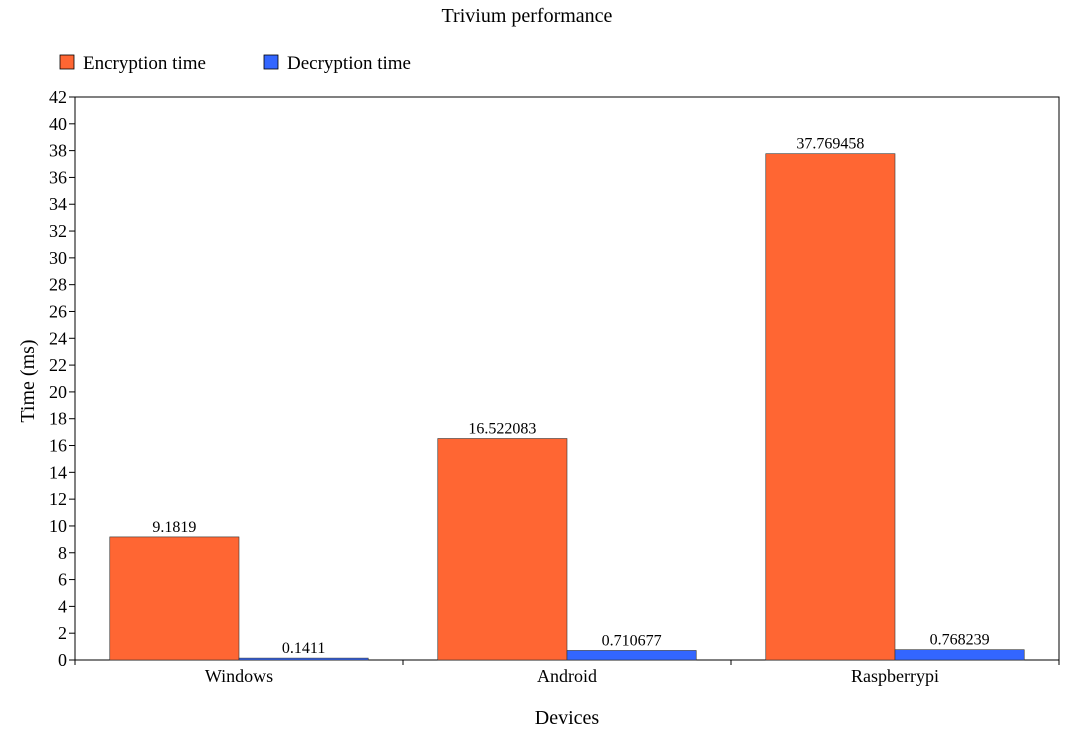 The image size is (1074, 737). What do you see at coordinates (239, 676) in the screenshot?
I see `x-tick-label: Windows` at bounding box center [239, 676].